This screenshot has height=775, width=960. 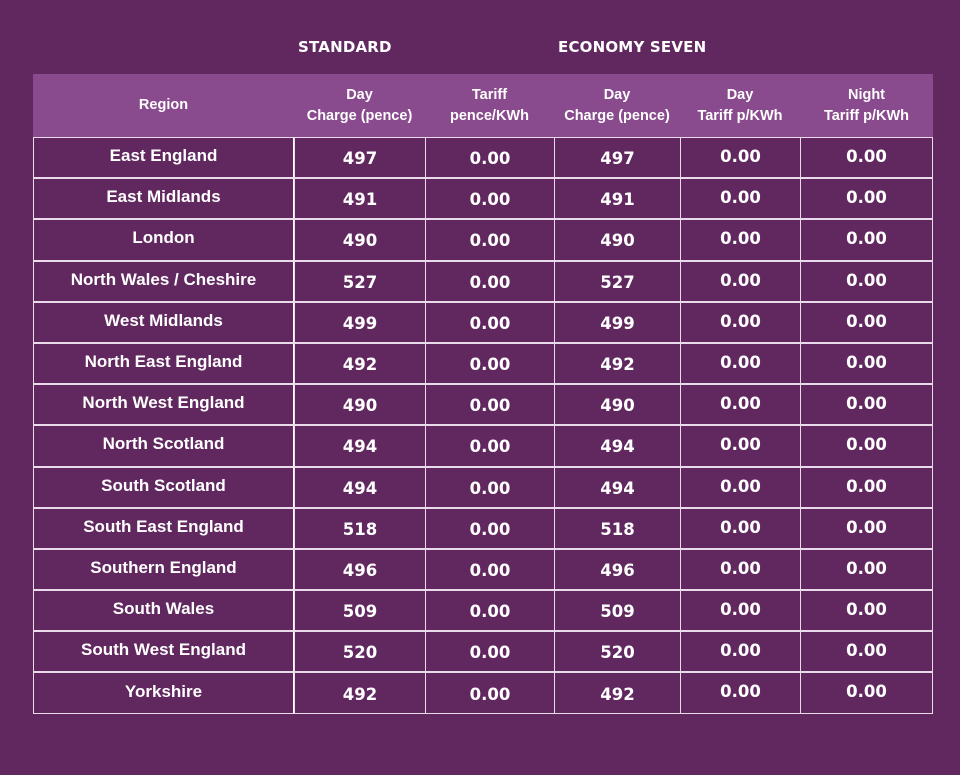 I want to click on e7-day-charge: 520, so click(x=617, y=652).